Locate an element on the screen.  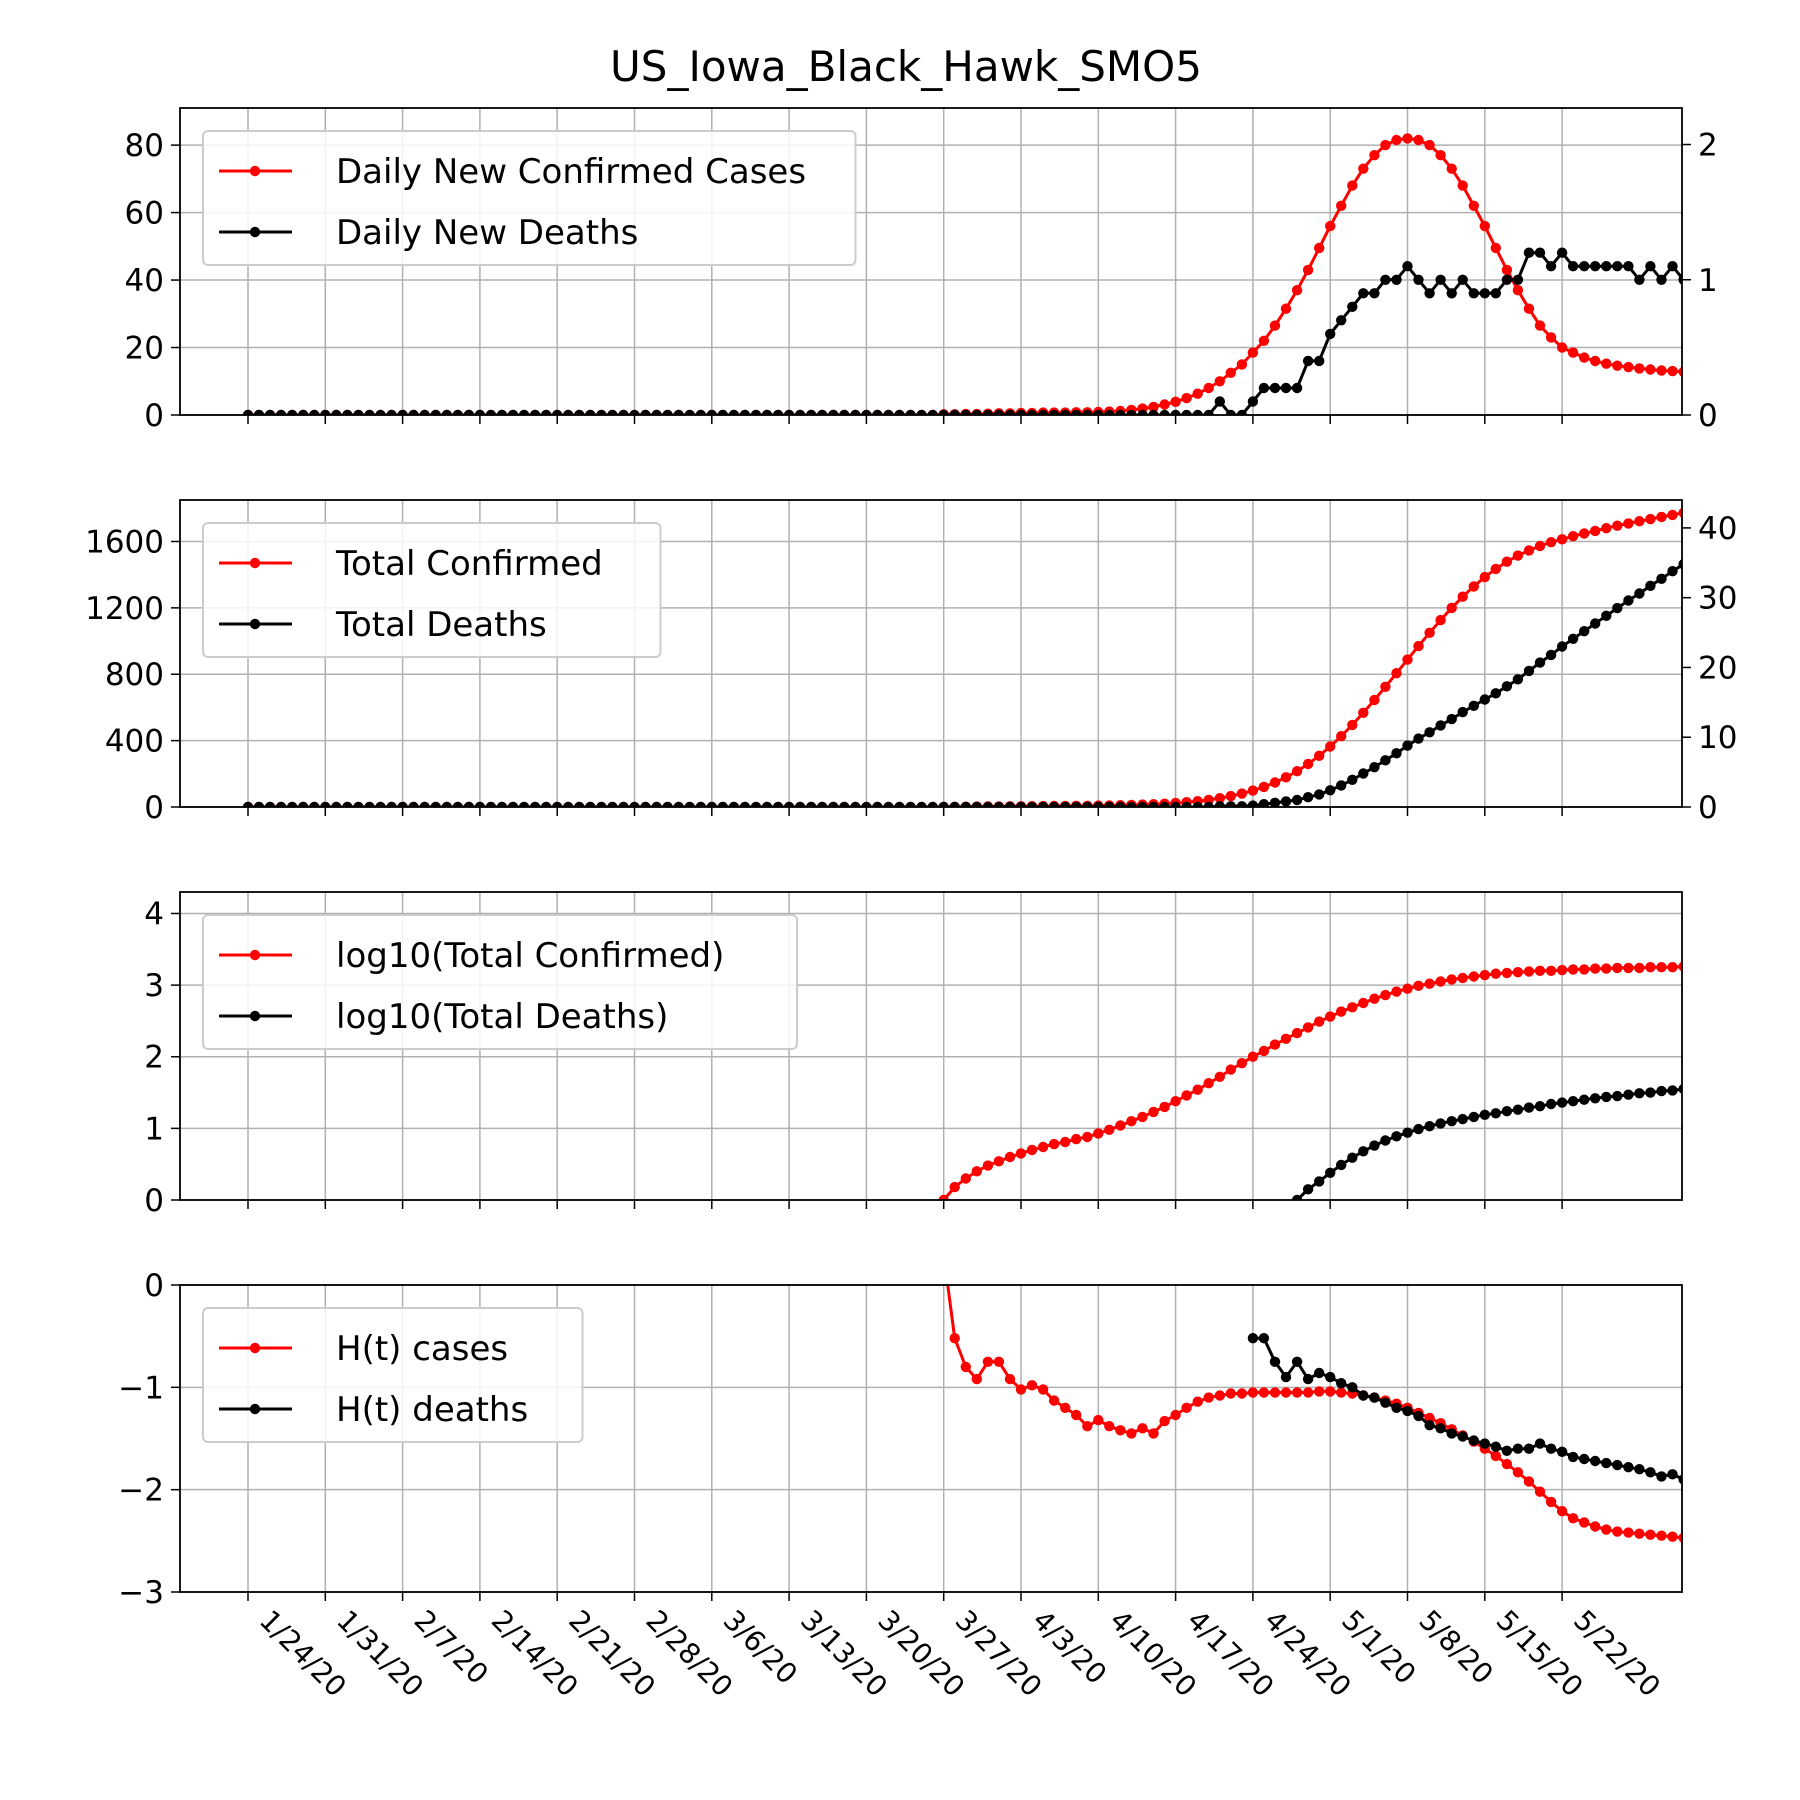
legend-marker is located at coordinates (255, 1348).